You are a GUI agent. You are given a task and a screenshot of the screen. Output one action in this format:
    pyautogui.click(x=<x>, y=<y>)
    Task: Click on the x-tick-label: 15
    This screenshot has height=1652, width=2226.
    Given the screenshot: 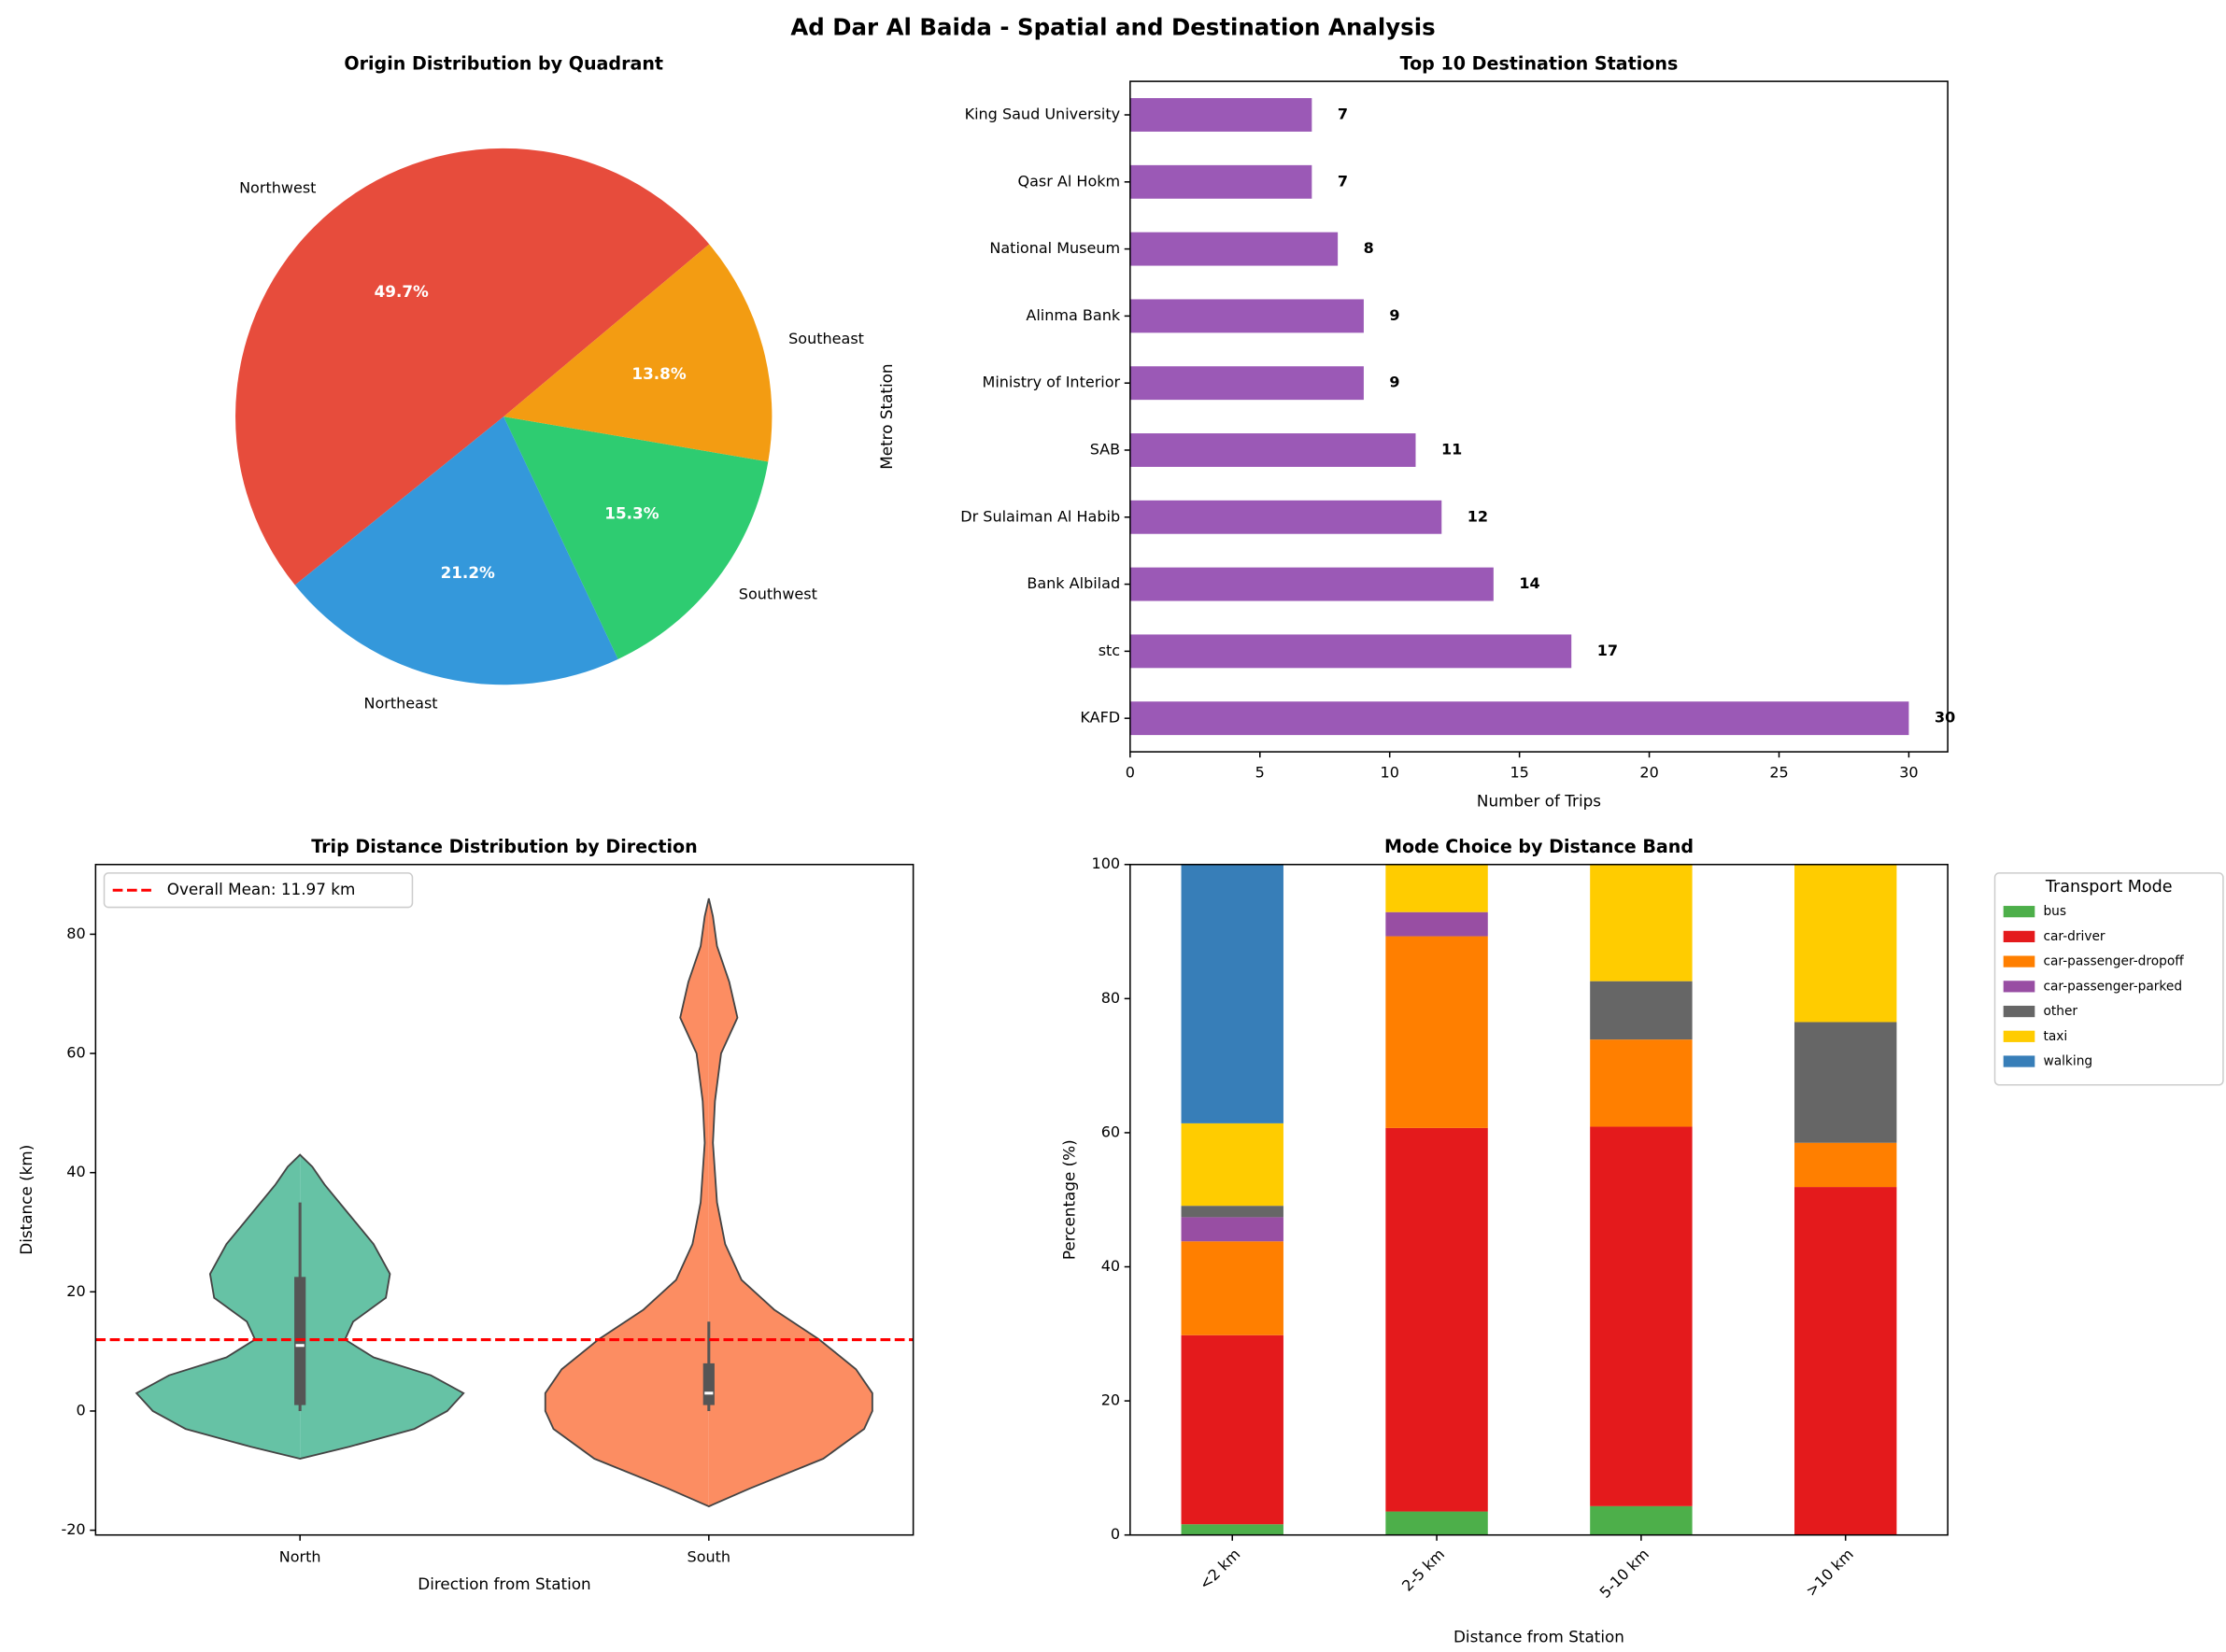 What is the action you would take?
    pyautogui.click(x=1519, y=772)
    